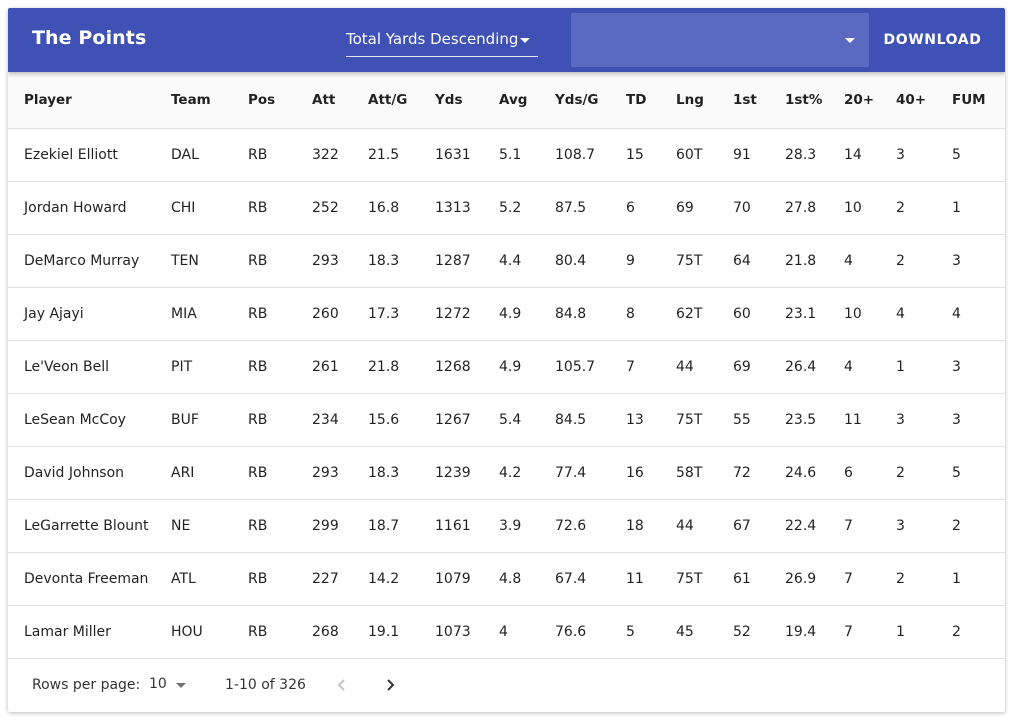  Describe the element at coordinates (759, 100) in the screenshot. I see `column-header-first-downs: 1st` at that location.